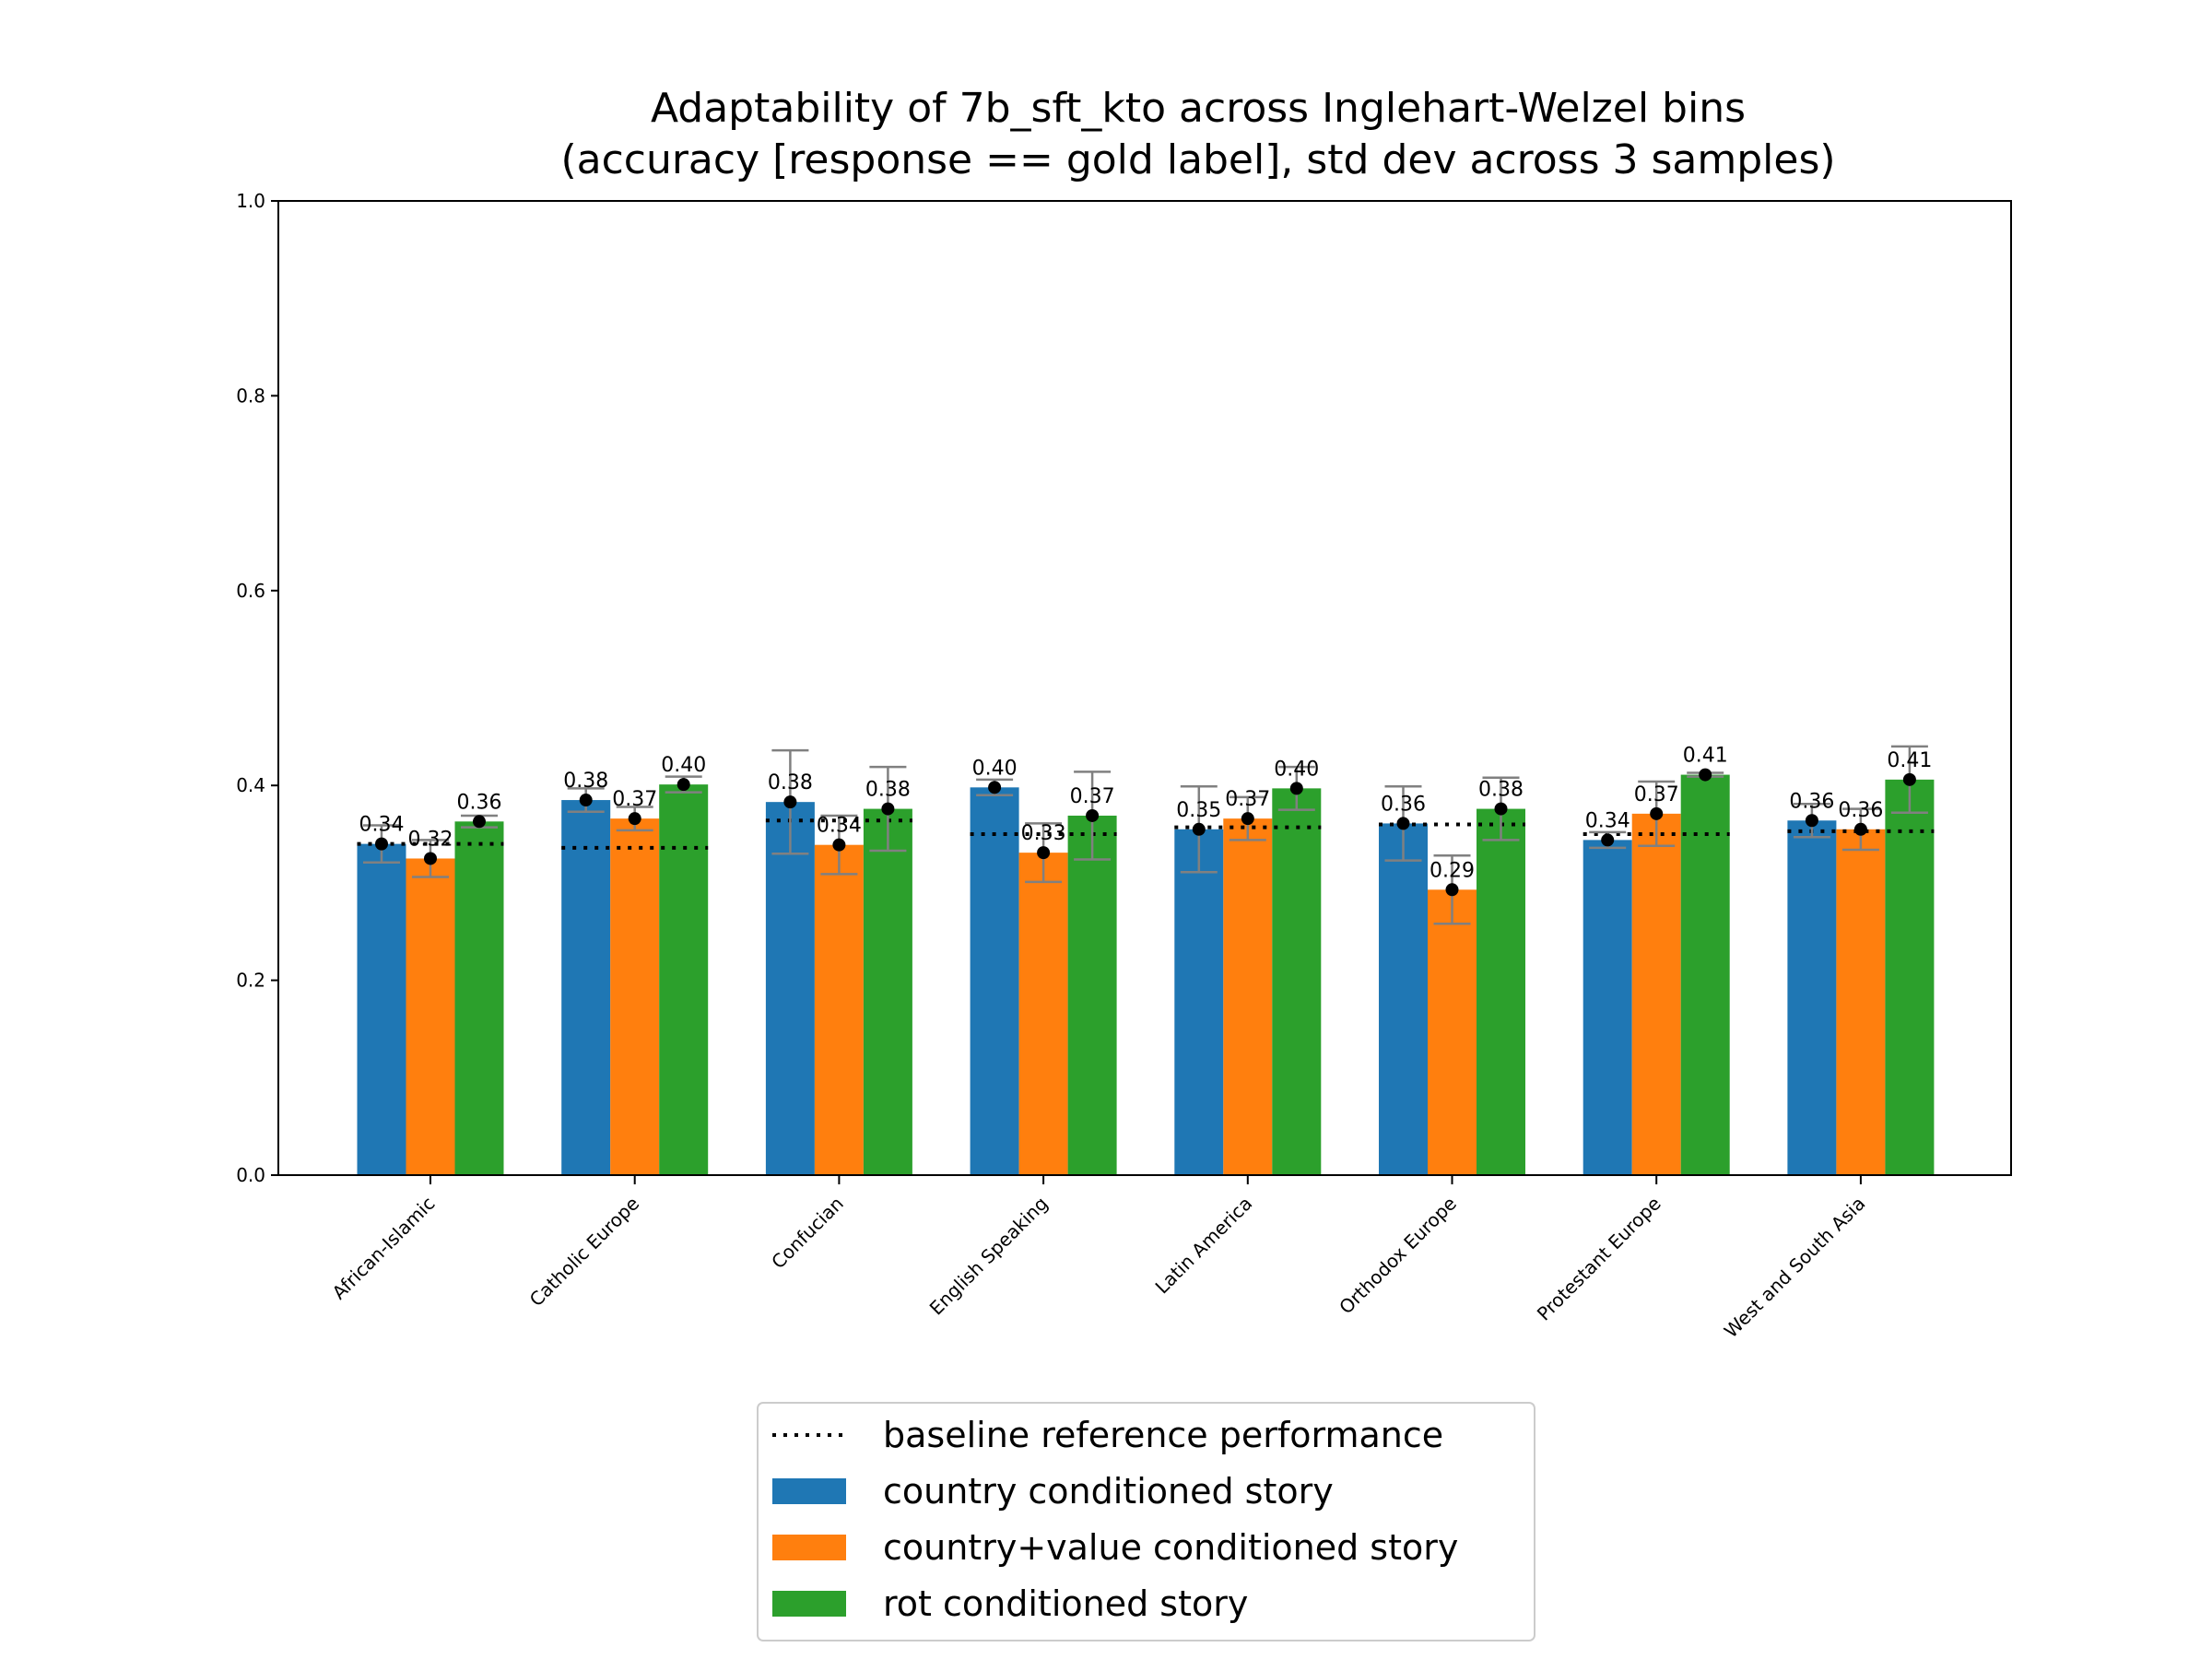 This screenshot has height=1659, width=2212. I want to click on legend-label: country conditioned story, so click(1108, 1491).